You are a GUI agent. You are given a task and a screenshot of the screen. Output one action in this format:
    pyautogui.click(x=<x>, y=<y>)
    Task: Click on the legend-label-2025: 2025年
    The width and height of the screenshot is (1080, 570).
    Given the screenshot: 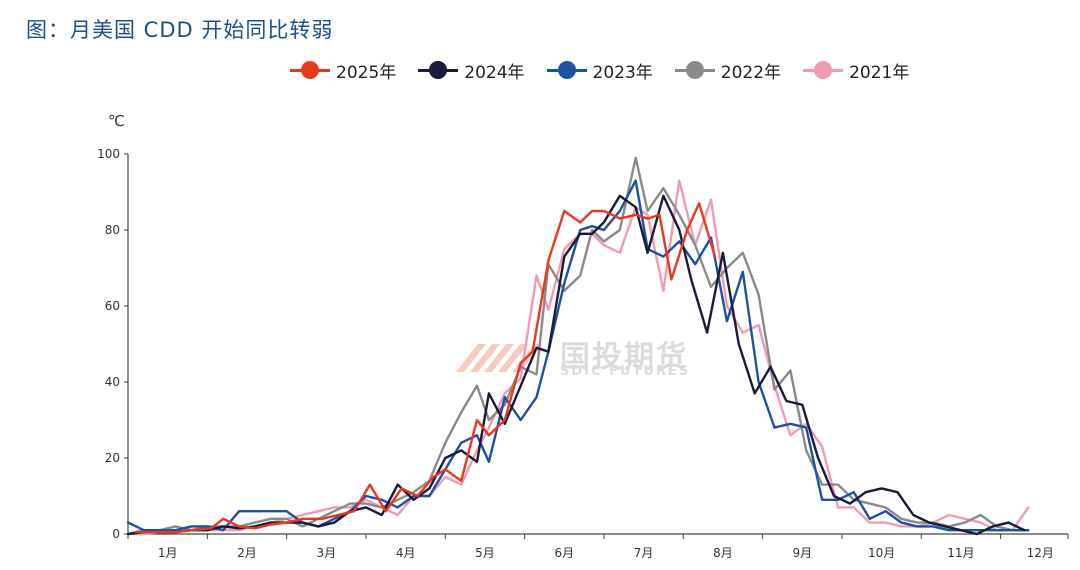 What is the action you would take?
    pyautogui.click(x=366, y=72)
    